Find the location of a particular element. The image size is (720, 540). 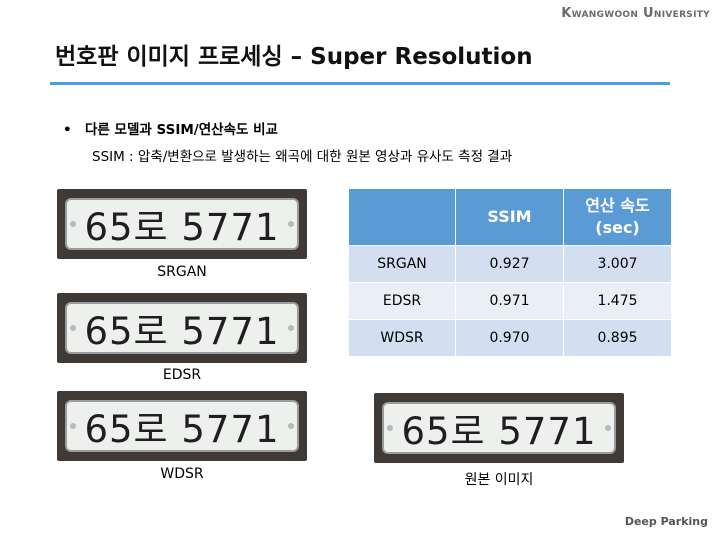

cell-ssim: 0.971 is located at coordinates (509, 301).